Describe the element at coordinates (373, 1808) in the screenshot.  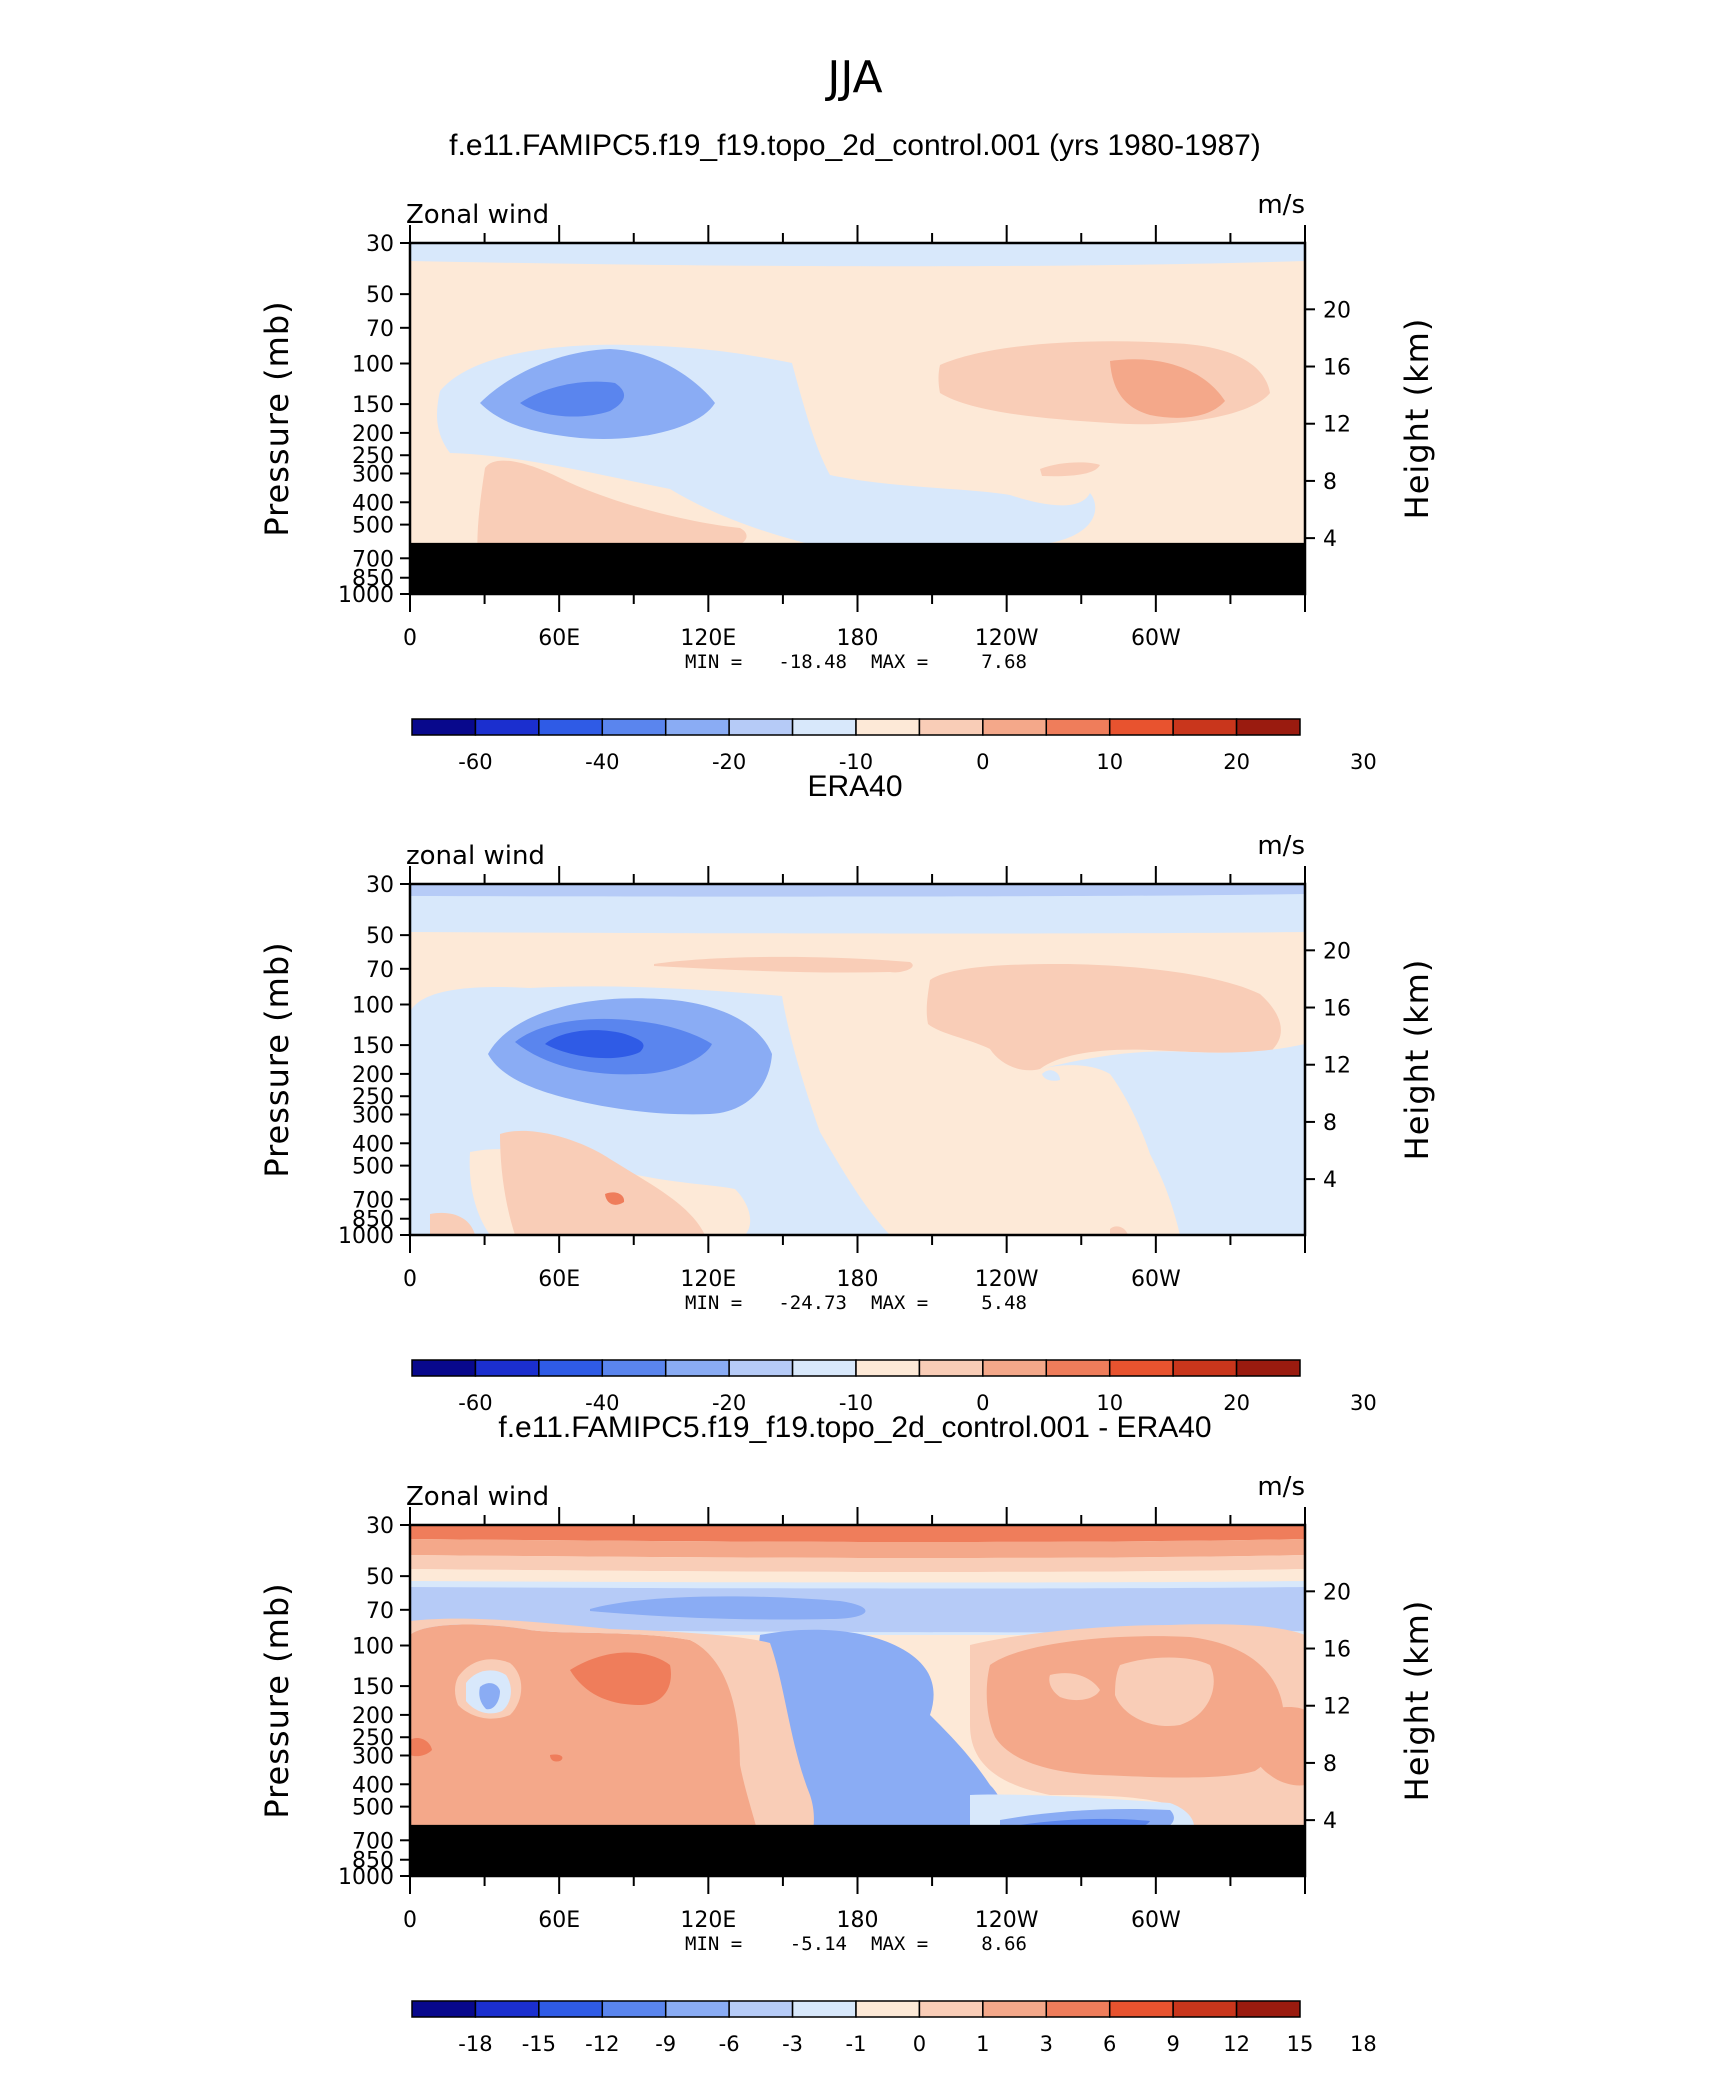
I see `panel-3-y-tick-label: 500` at that location.